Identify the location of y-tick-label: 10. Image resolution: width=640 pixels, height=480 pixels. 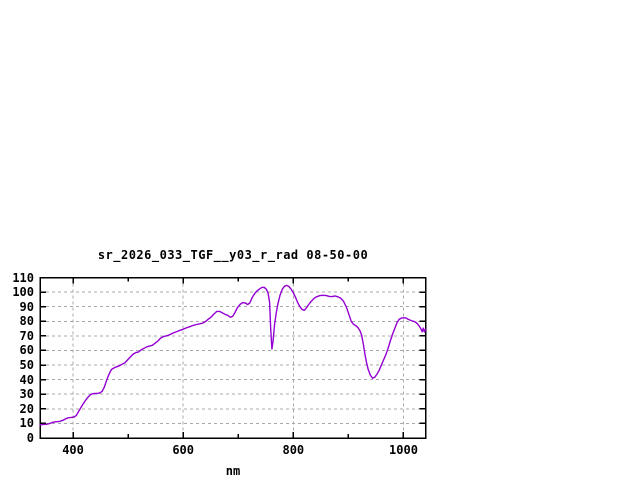
(26, 423).